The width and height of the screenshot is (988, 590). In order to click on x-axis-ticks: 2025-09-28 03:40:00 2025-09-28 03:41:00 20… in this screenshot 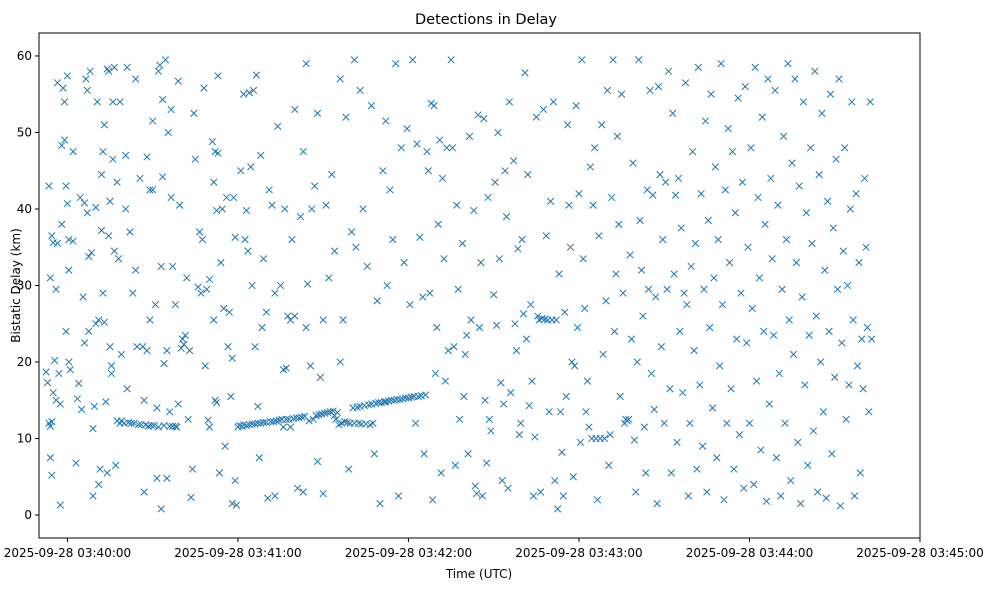, I will do `click(494, 549)`.